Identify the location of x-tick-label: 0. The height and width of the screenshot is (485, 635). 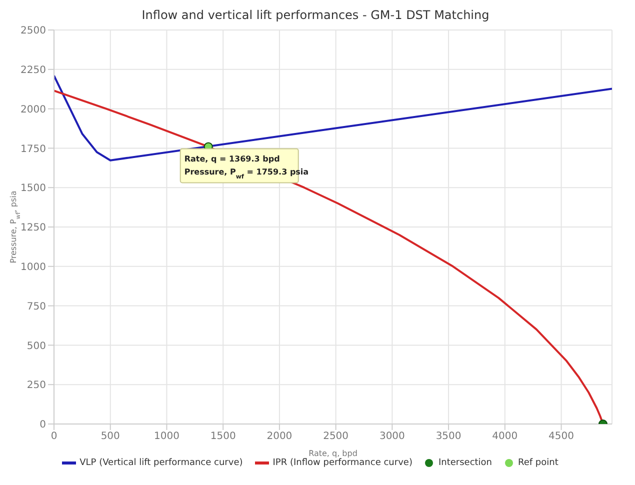
(54, 436).